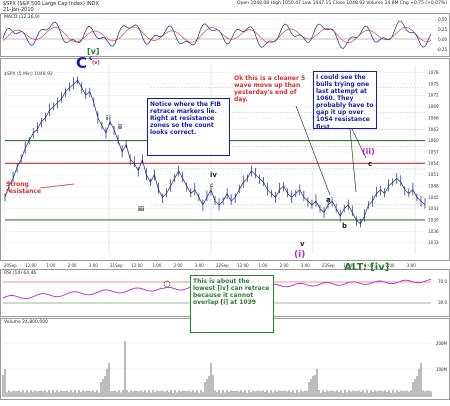 The width and height of the screenshot is (450, 406). I want to click on wave-label-ii: ii, so click(120, 127).